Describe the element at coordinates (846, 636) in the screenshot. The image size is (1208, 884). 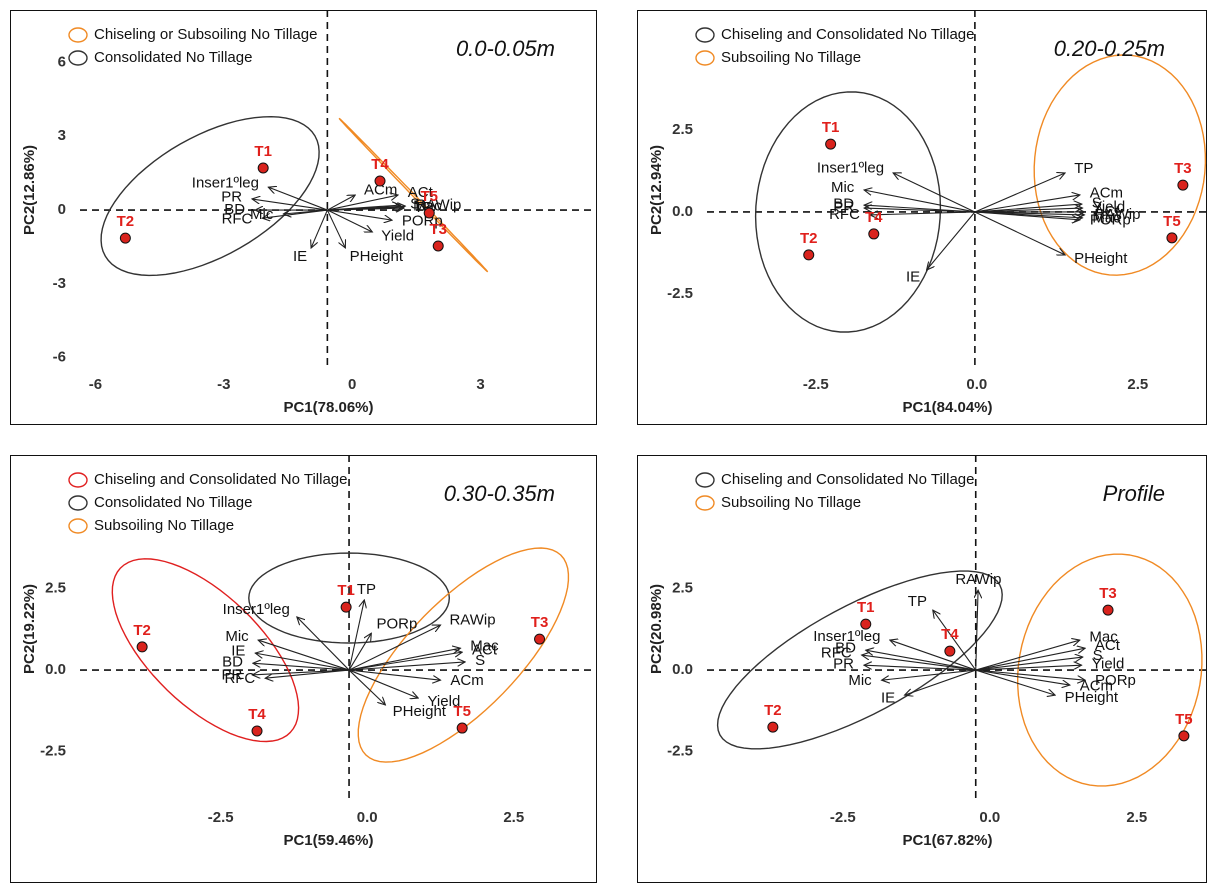
I see `loading-label: Inser1ºleg` at that location.